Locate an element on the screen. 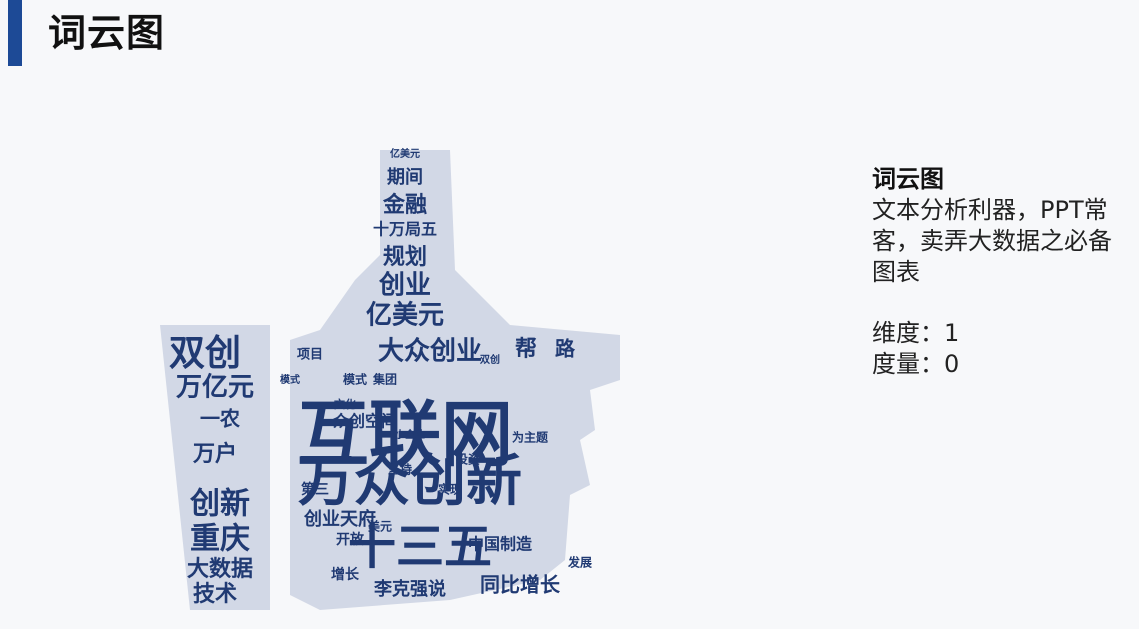 This screenshot has height=629, width=1139. cloud-word: 互联网 is located at coordinates (405, 435).